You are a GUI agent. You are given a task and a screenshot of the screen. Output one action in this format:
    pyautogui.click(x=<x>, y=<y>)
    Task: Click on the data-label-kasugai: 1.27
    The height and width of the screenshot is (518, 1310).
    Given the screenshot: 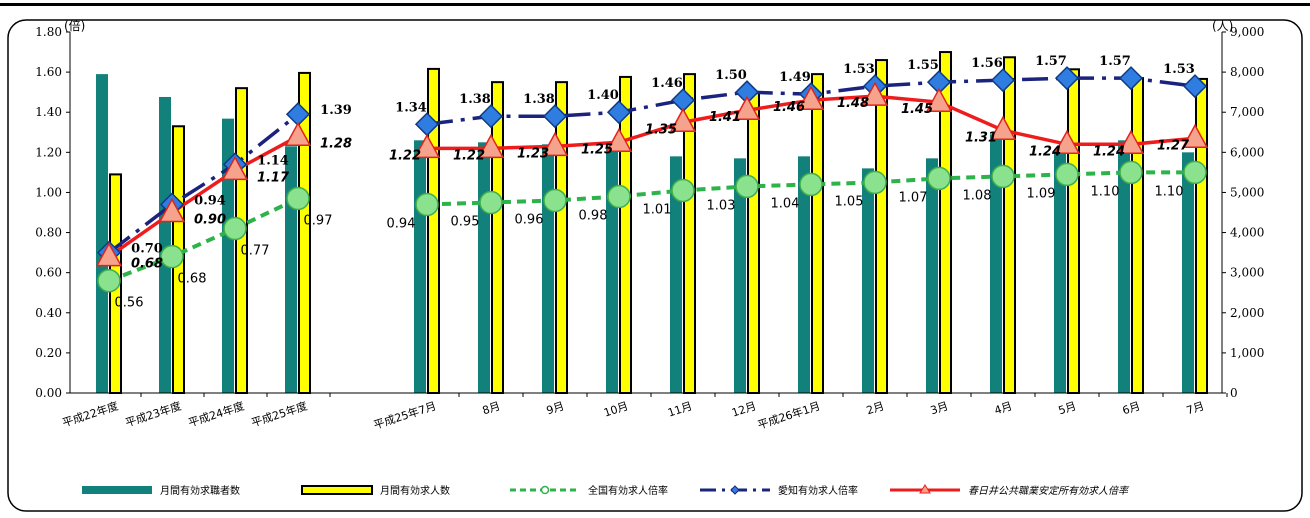 What is the action you would take?
    pyautogui.click(x=1173, y=145)
    